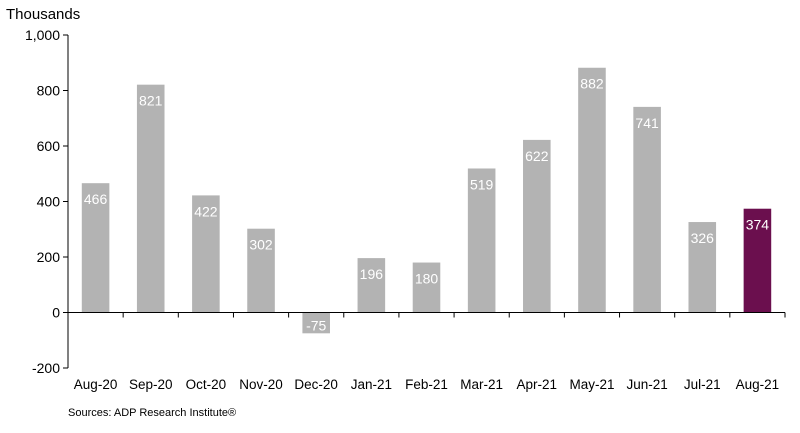 The image size is (800, 433). I want to click on data-label: 882, so click(592, 84).